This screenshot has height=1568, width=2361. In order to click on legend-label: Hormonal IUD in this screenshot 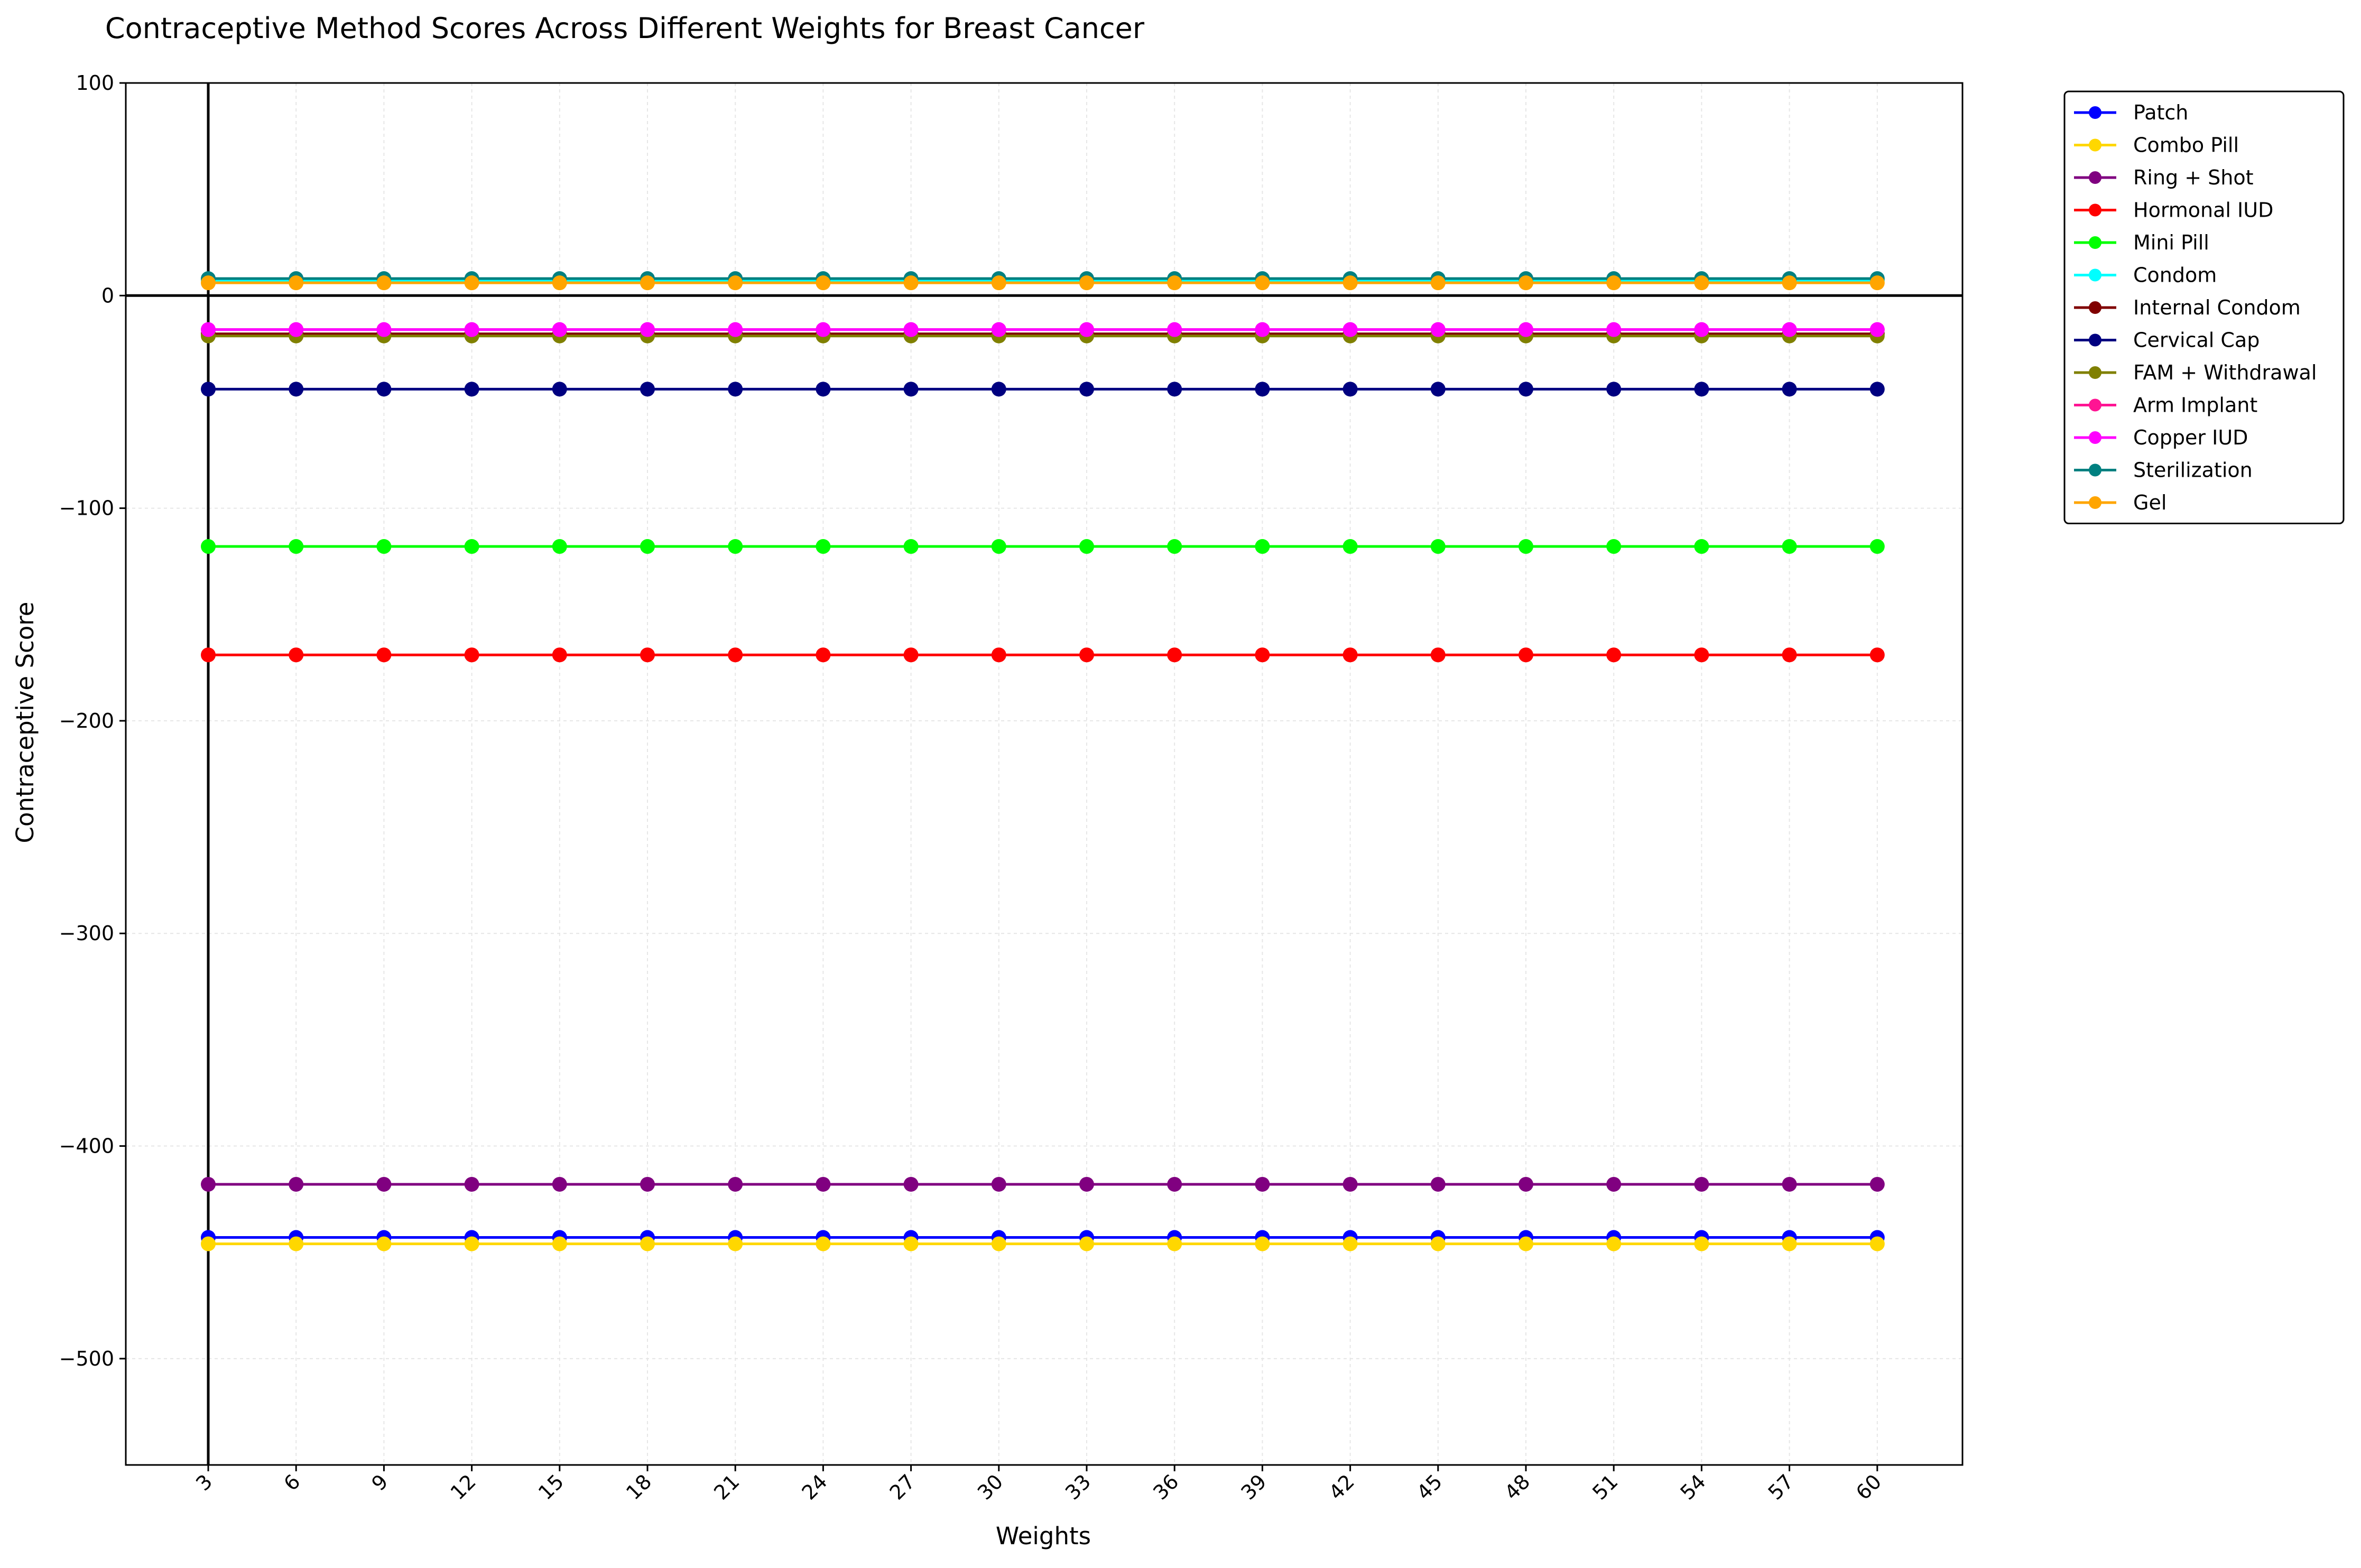, I will do `click(2203, 210)`.